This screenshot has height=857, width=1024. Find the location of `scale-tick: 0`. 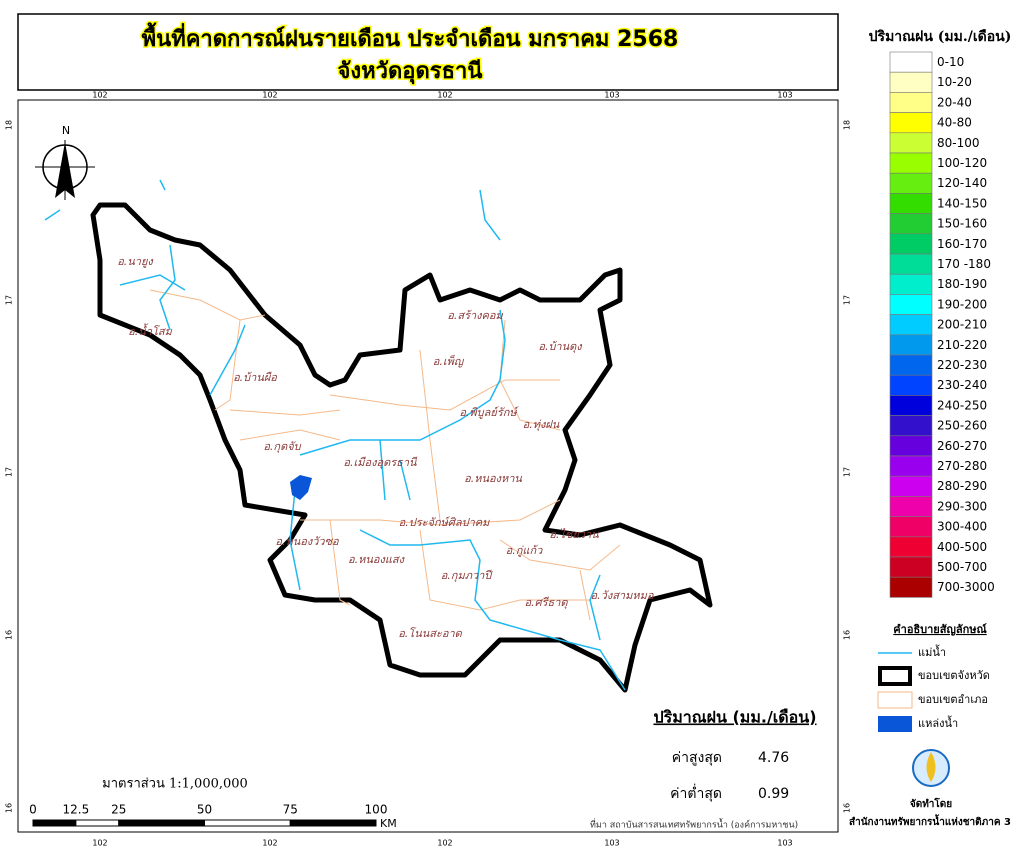

scale-tick: 0 is located at coordinates (33, 810).